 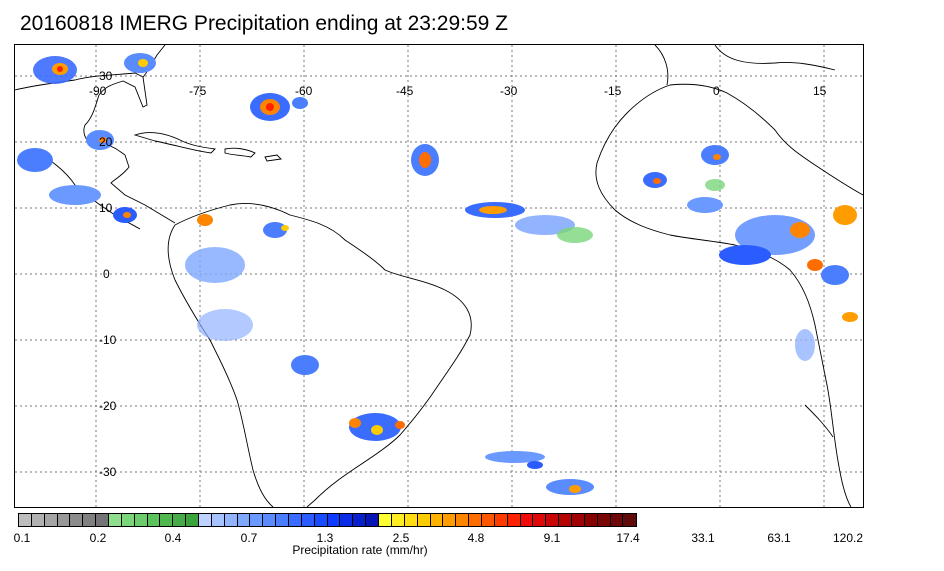 What do you see at coordinates (108, 406) in the screenshot?
I see `lat-label: -20` at bounding box center [108, 406].